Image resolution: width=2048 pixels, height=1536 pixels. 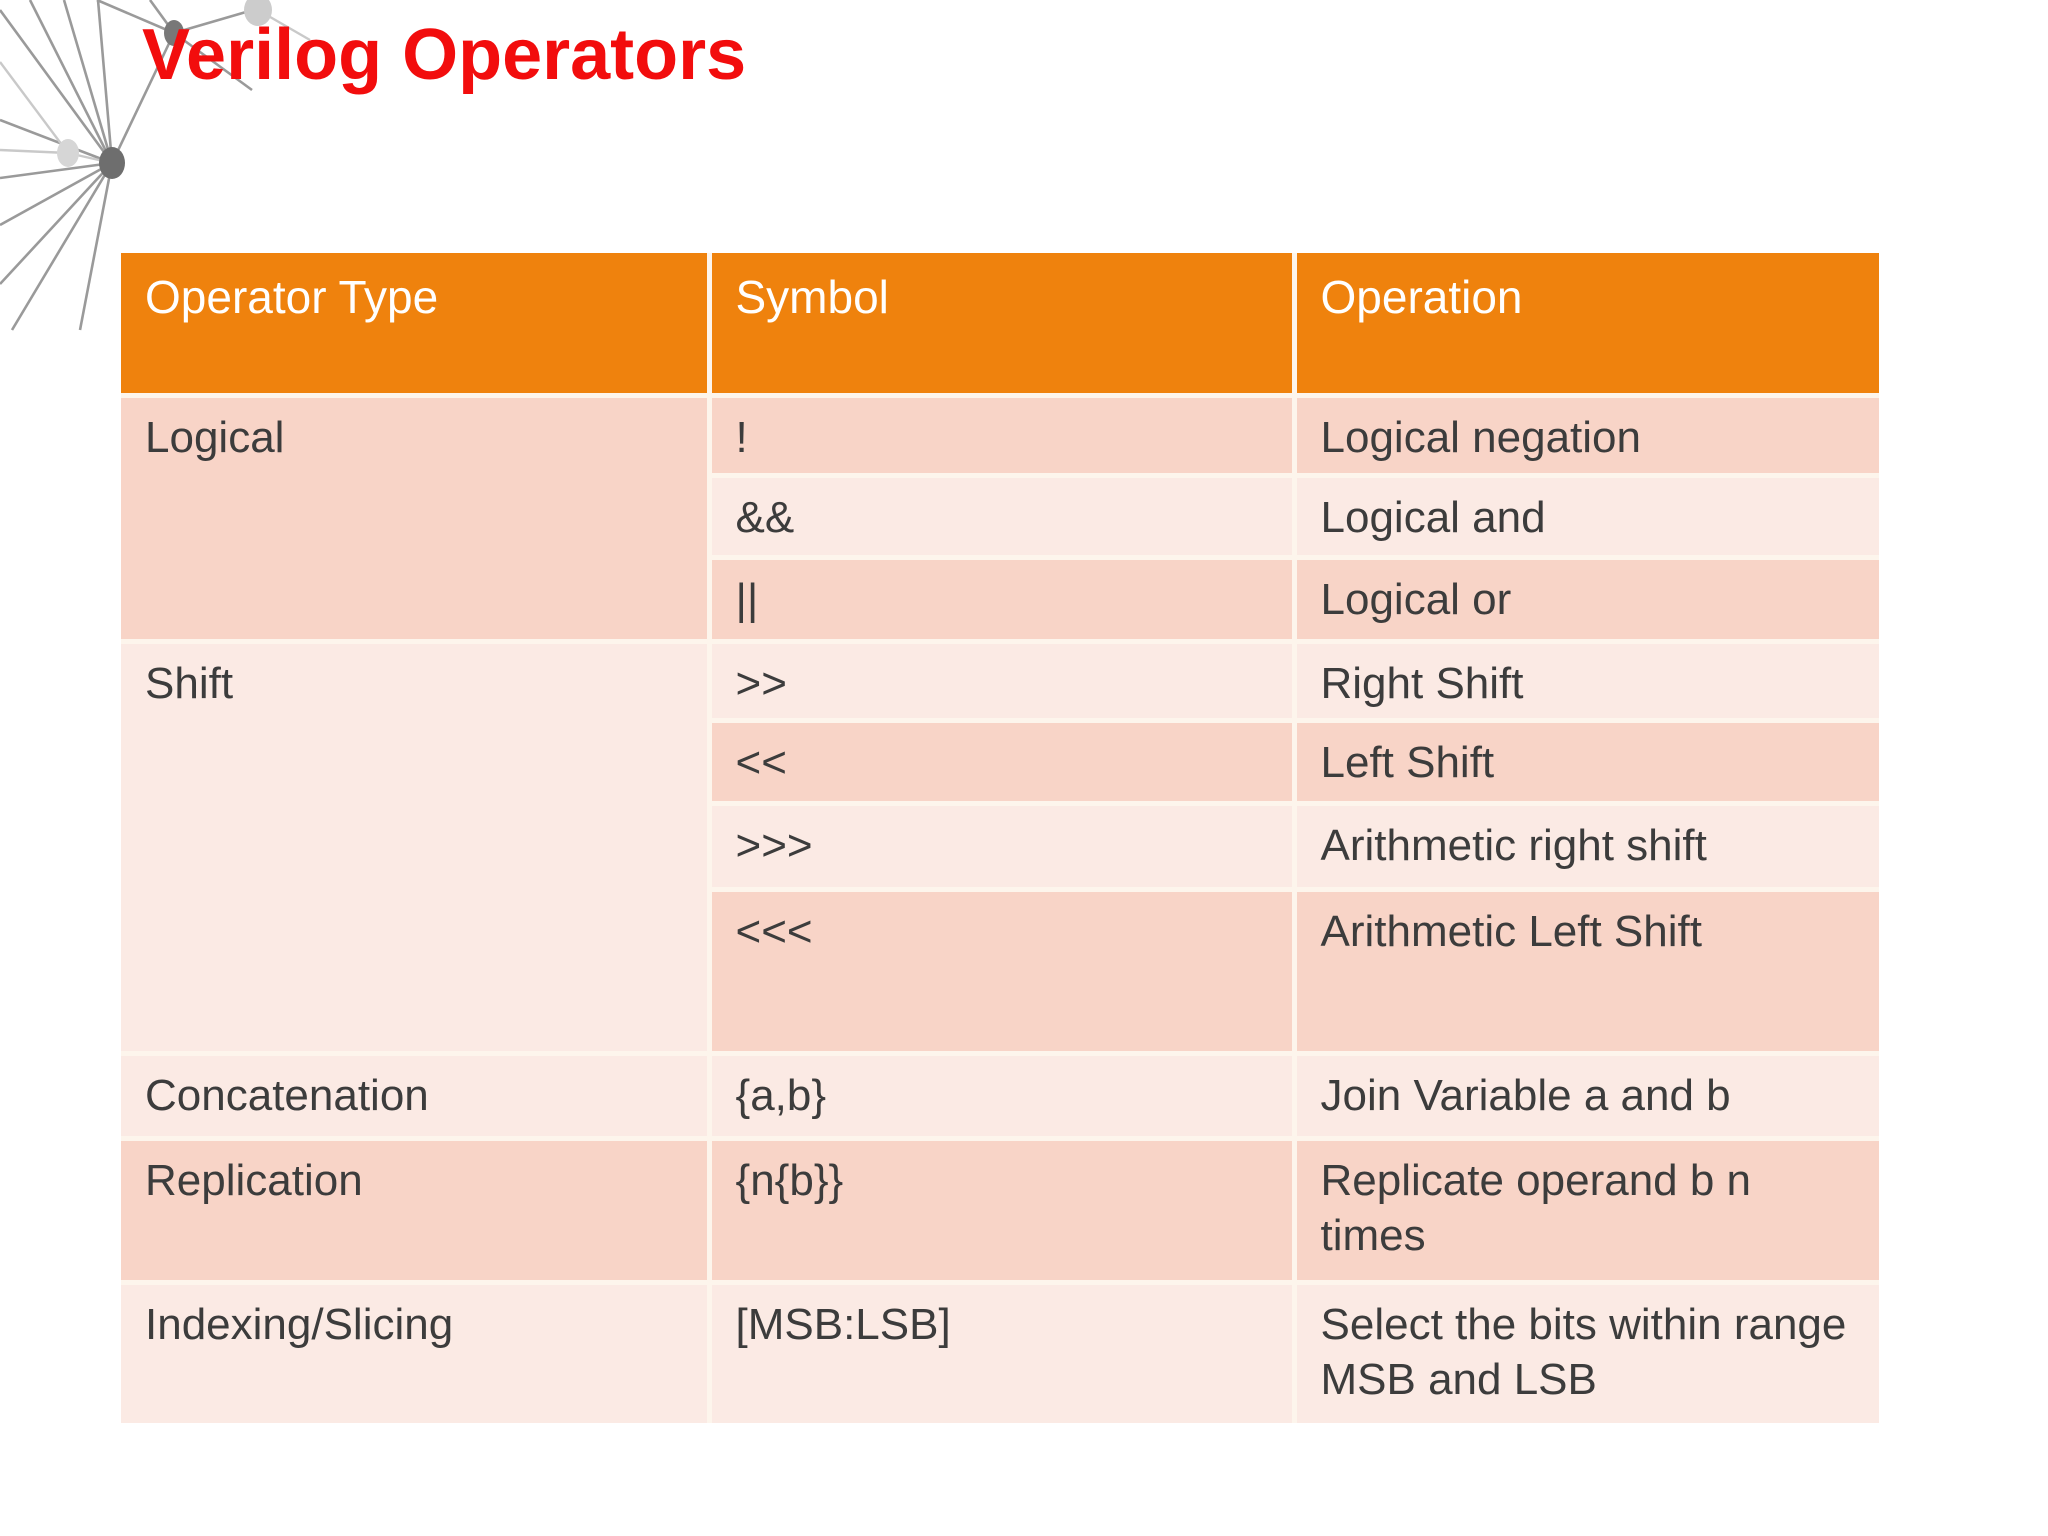 I want to click on cell-operation: Arithmetic Left Shift, so click(x=1585, y=971).